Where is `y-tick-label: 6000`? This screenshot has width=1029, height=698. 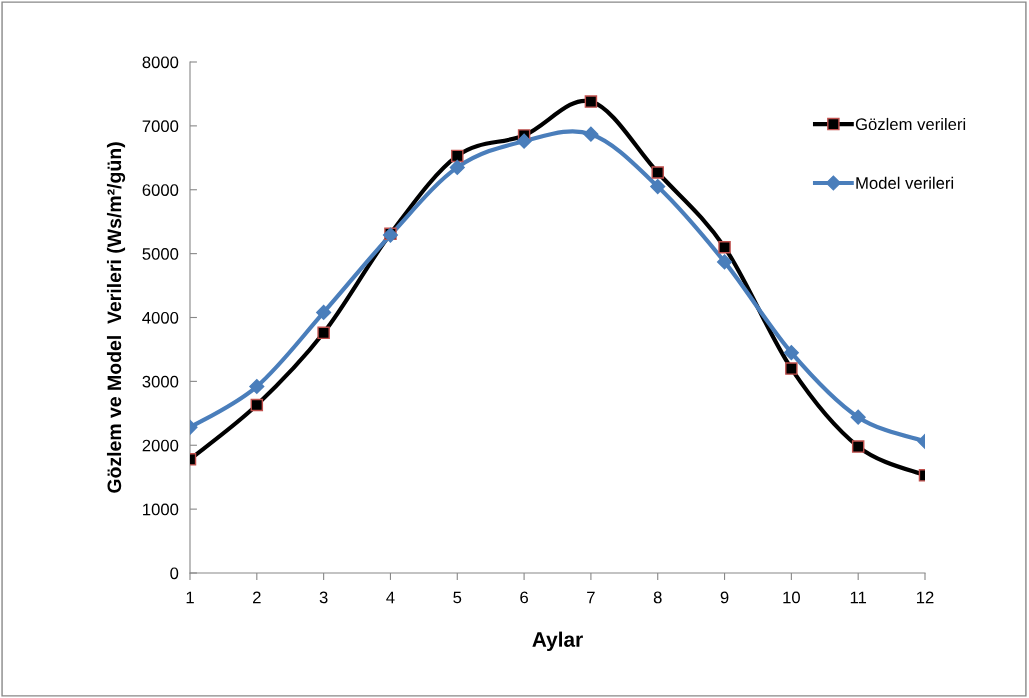 y-tick-label: 6000 is located at coordinates (160, 190).